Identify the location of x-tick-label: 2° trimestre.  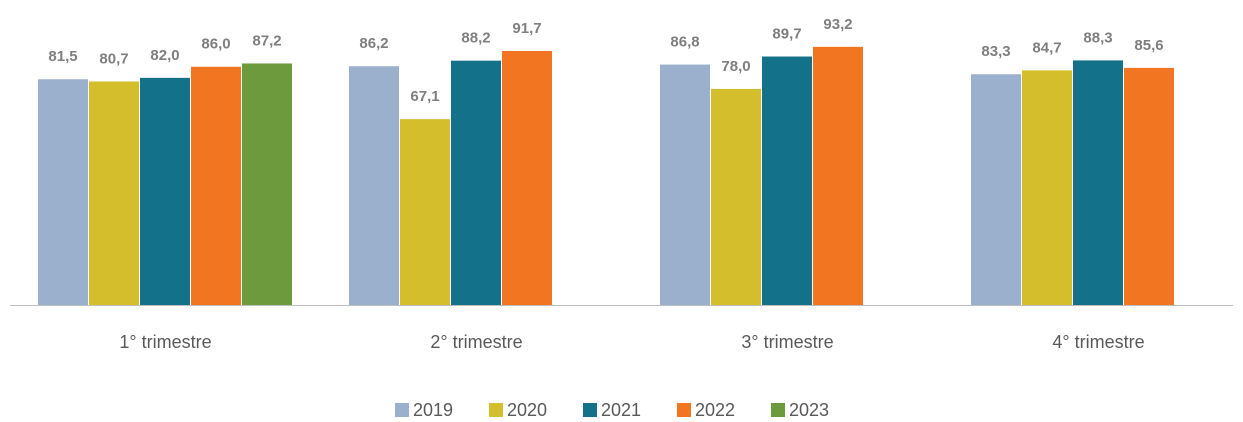
(476, 342).